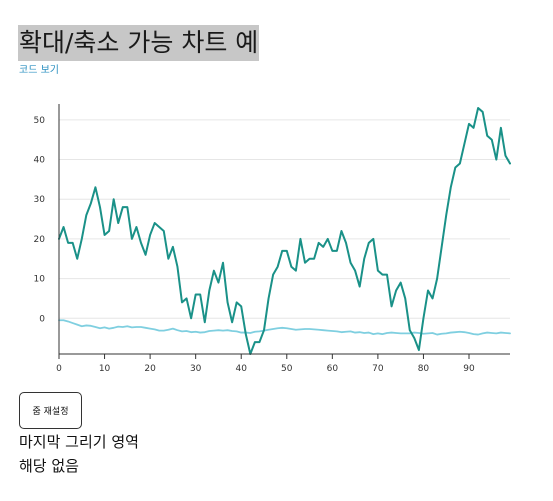 This screenshot has width=553, height=501. Describe the element at coordinates (40, 240) in the screenshot. I see `y-tick-label: 20` at that location.